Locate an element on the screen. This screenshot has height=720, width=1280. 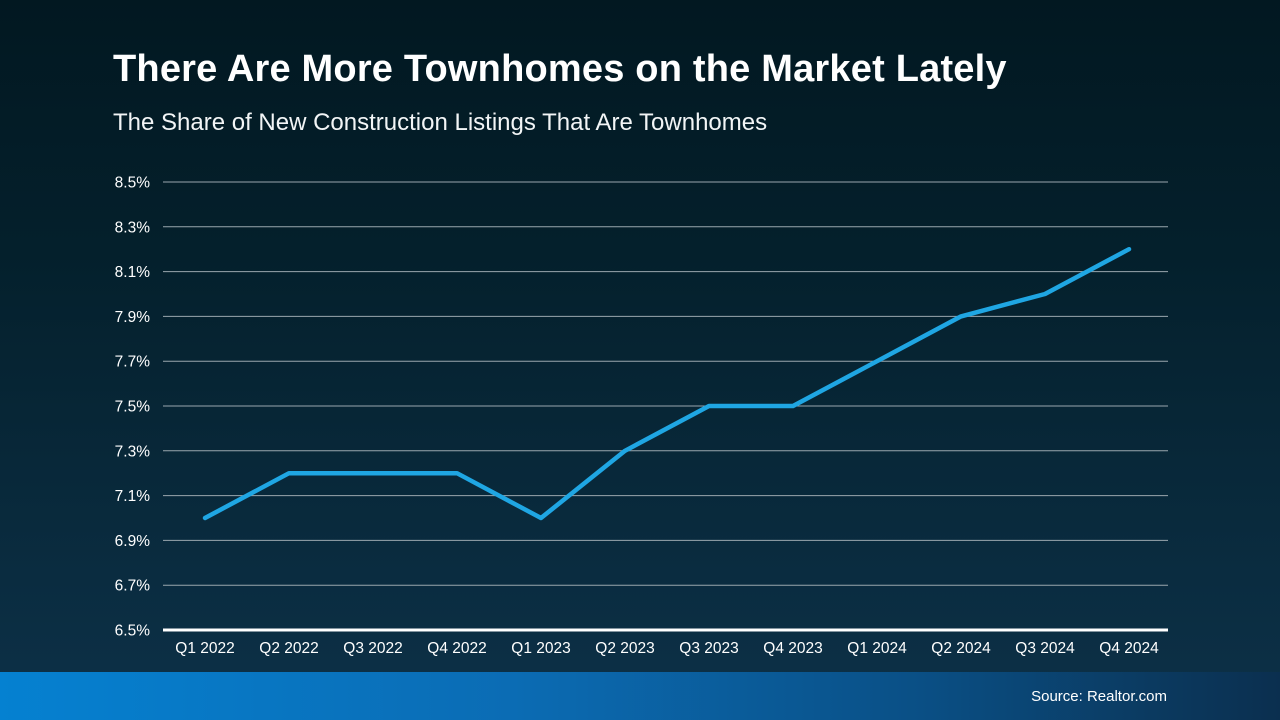
x-tick-label: Q2 2024 is located at coordinates (961, 648).